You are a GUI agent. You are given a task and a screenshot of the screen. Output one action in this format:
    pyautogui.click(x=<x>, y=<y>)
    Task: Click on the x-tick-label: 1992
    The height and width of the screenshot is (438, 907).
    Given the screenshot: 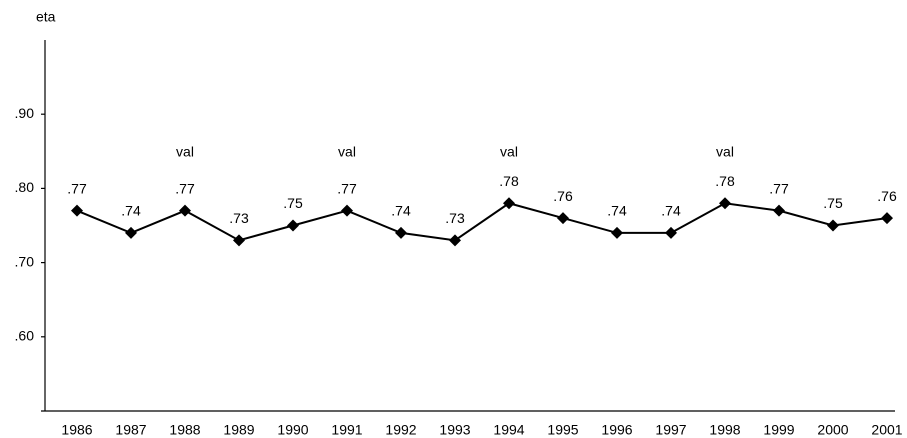 What is the action you would take?
    pyautogui.click(x=400, y=430)
    